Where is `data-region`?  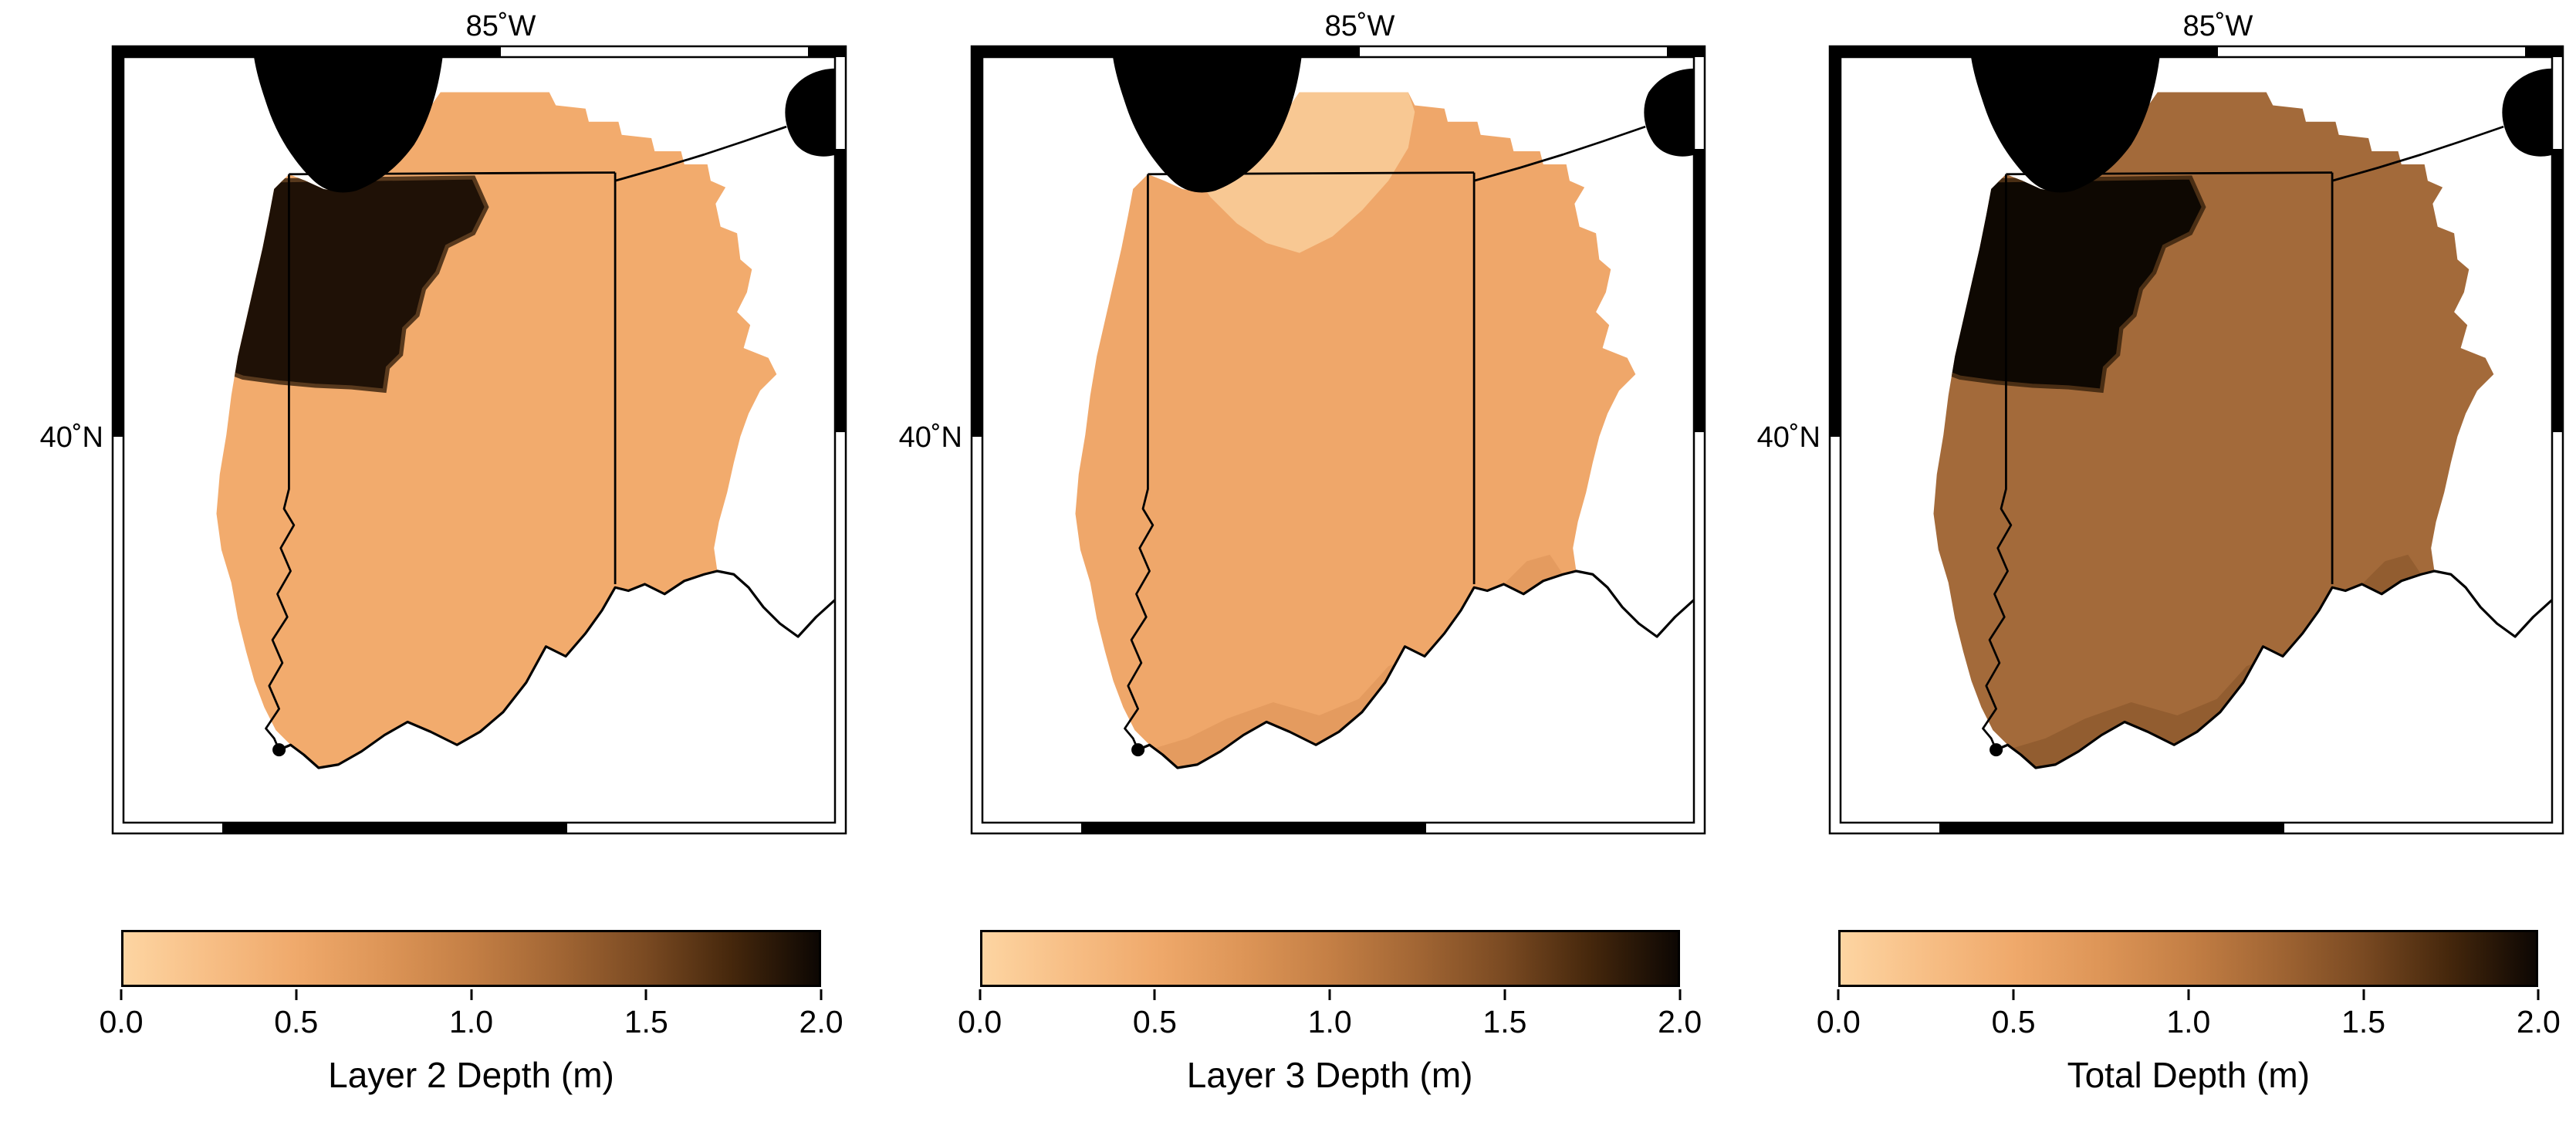
data-region is located at coordinates (1355, 430).